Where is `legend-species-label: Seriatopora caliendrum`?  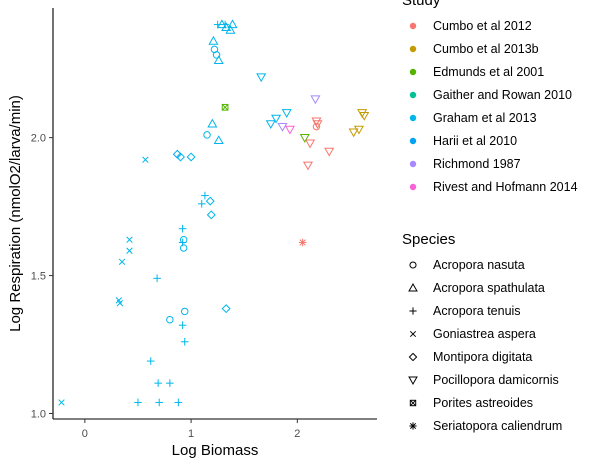
legend-species-label: Seriatopora caliendrum is located at coordinates (497, 426).